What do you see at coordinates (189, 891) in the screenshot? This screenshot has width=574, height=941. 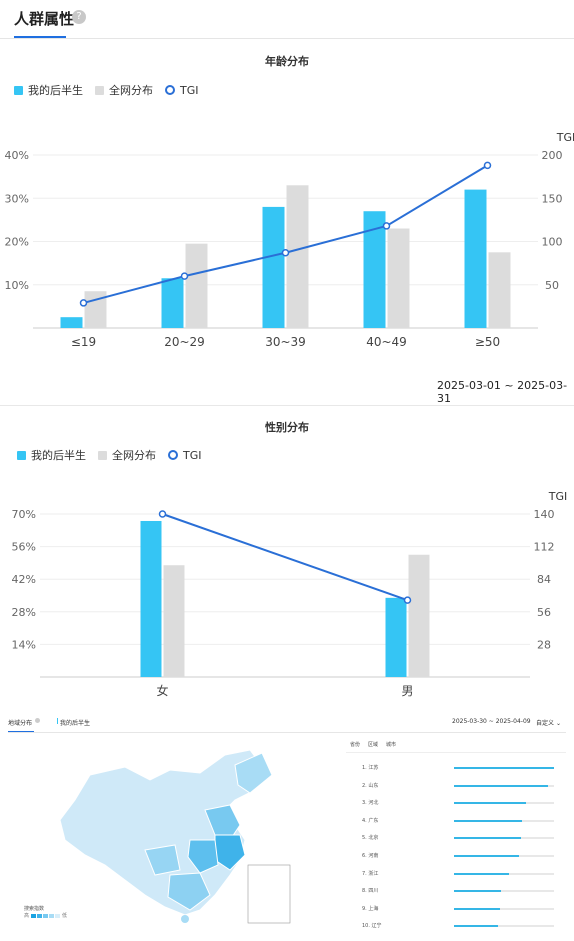 I see `map-region-south` at bounding box center [189, 891].